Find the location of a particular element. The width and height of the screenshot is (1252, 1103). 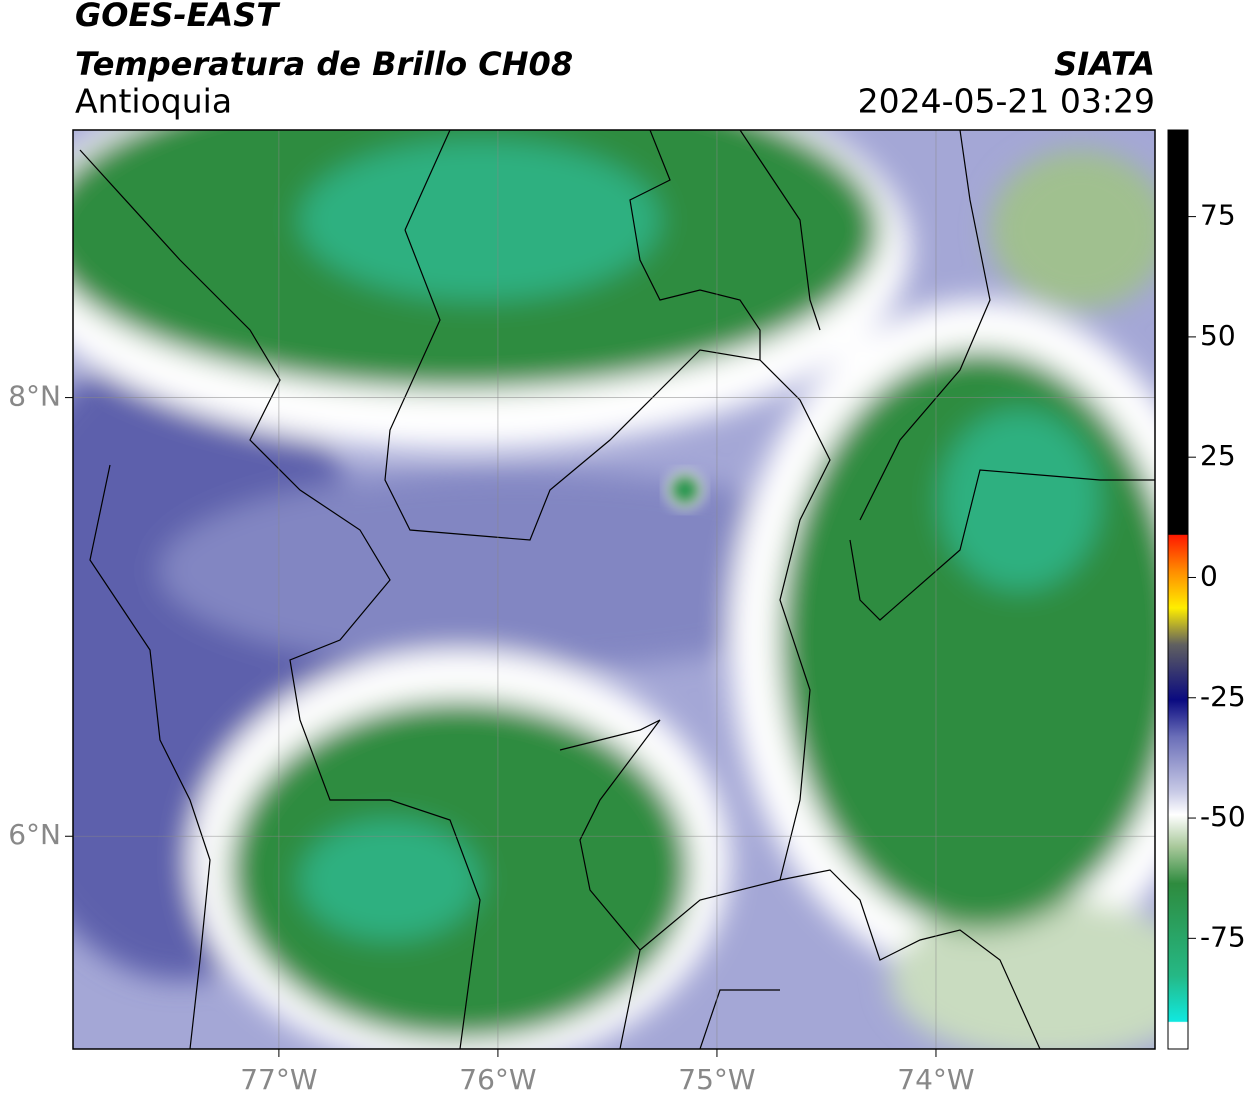

colorbar-tick-label: 25 is located at coordinates (1218, 455).